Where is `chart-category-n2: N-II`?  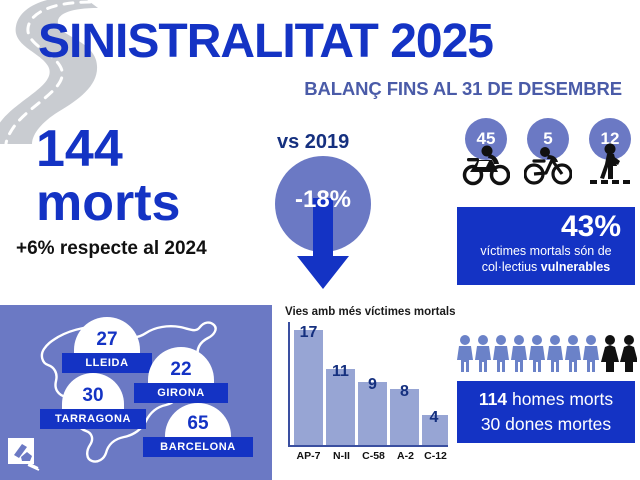 chart-category-n2: N-II is located at coordinates (341, 456).